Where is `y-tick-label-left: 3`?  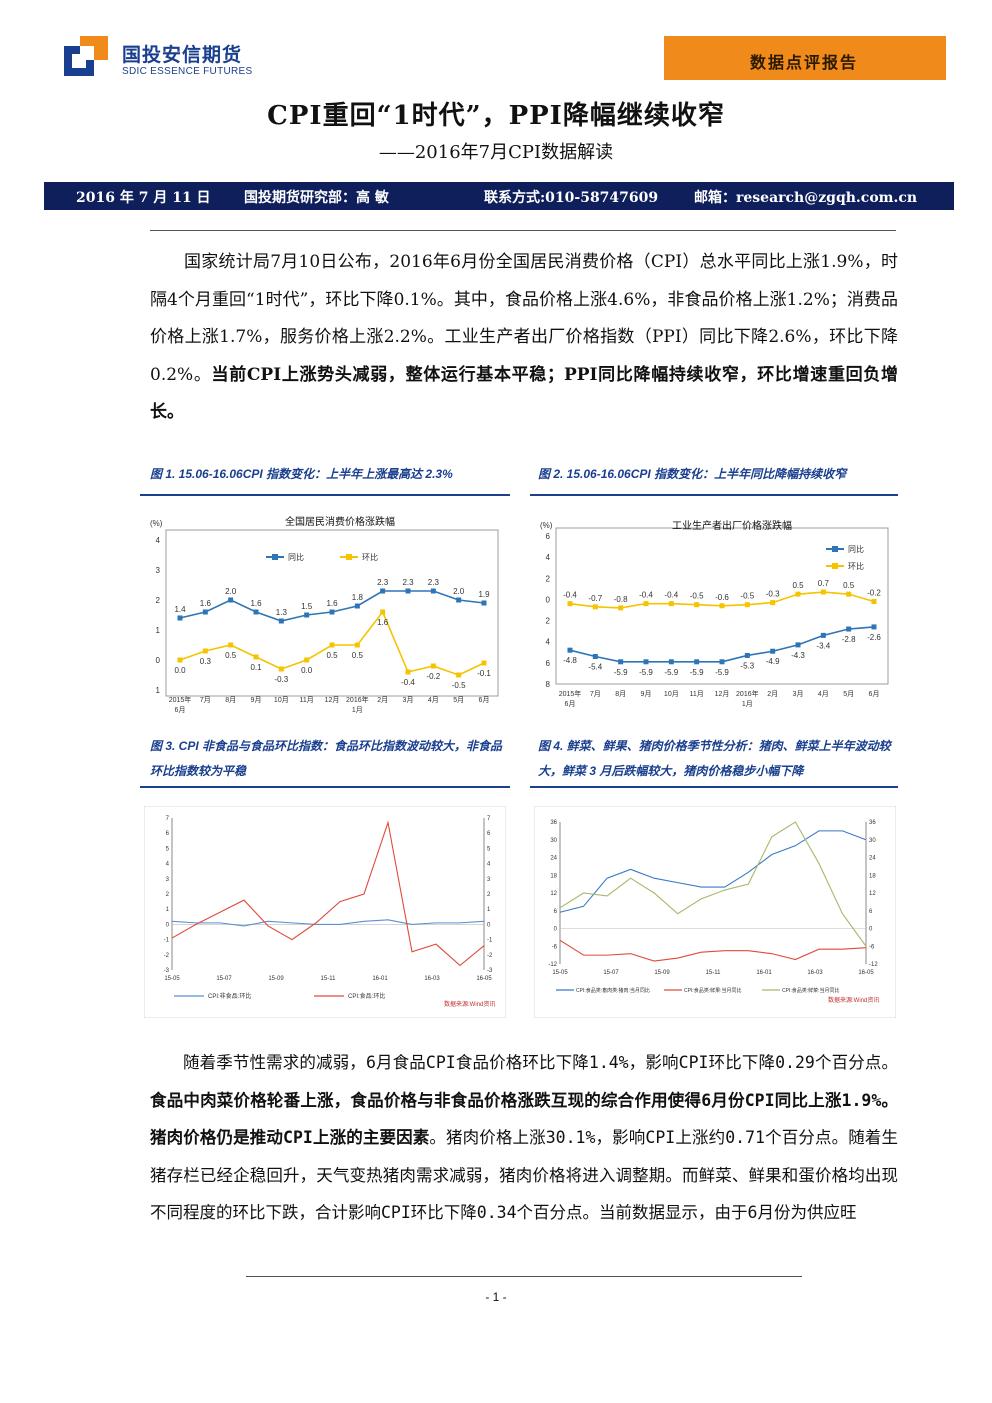 y-tick-label-left: 3 is located at coordinates (168, 880).